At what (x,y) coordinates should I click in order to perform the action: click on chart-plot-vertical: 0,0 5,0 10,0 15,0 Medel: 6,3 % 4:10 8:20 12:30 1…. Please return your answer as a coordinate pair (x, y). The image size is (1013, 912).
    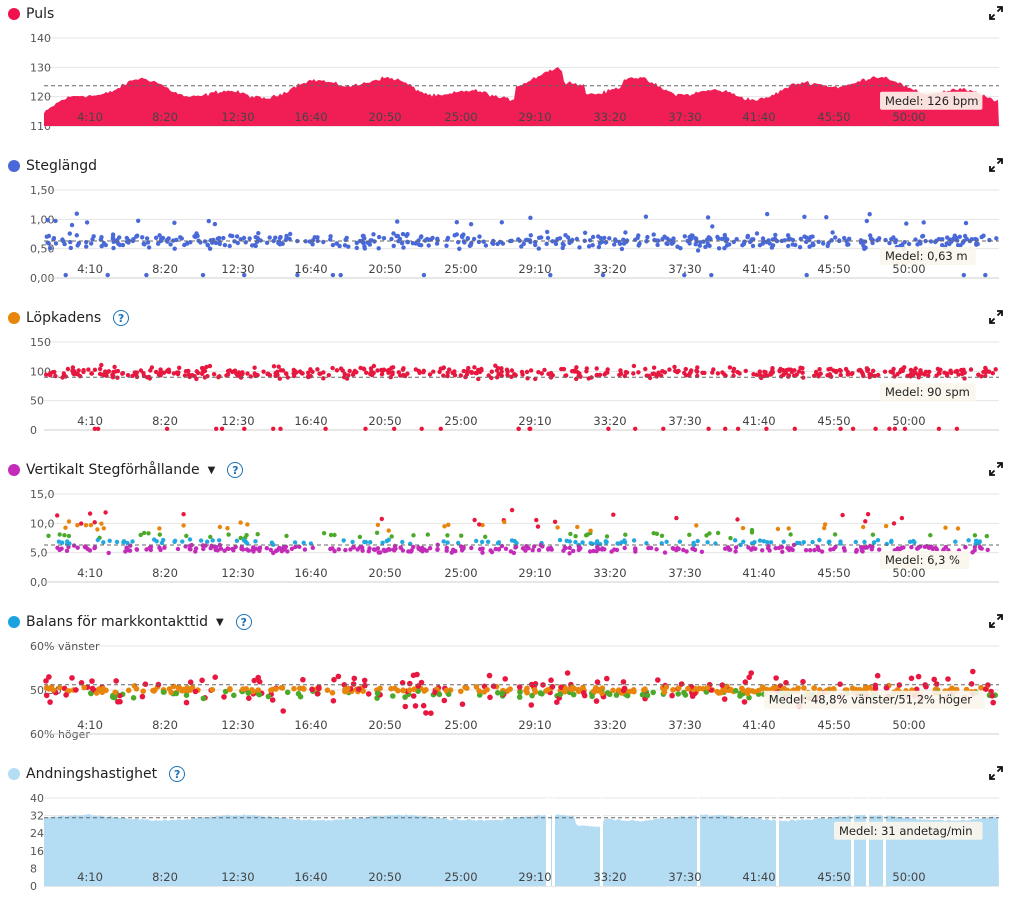
    Looking at the image, I should click on (514, 538).